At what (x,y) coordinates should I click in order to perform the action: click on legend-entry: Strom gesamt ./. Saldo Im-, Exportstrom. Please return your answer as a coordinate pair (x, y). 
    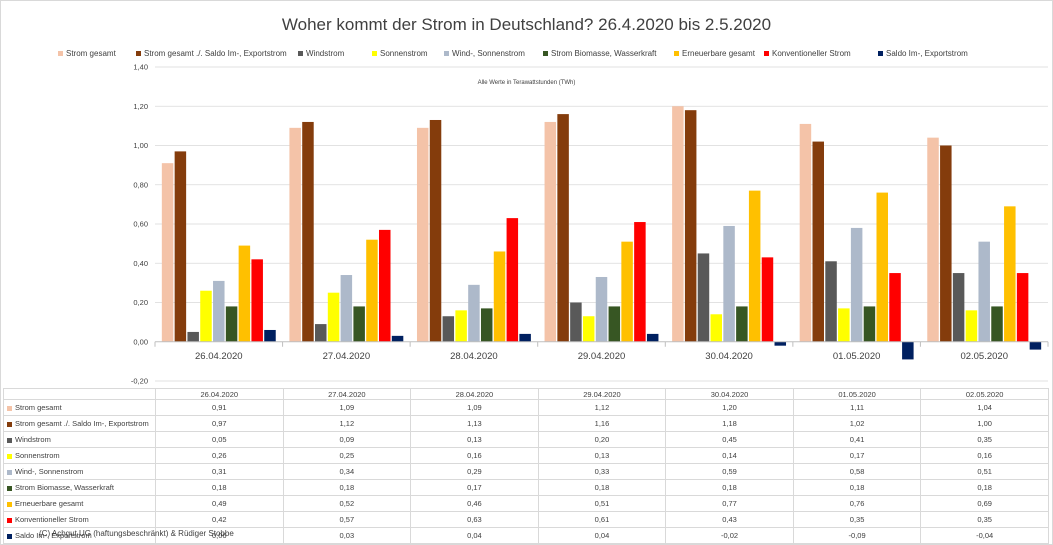
    Looking at the image, I should click on (211, 54).